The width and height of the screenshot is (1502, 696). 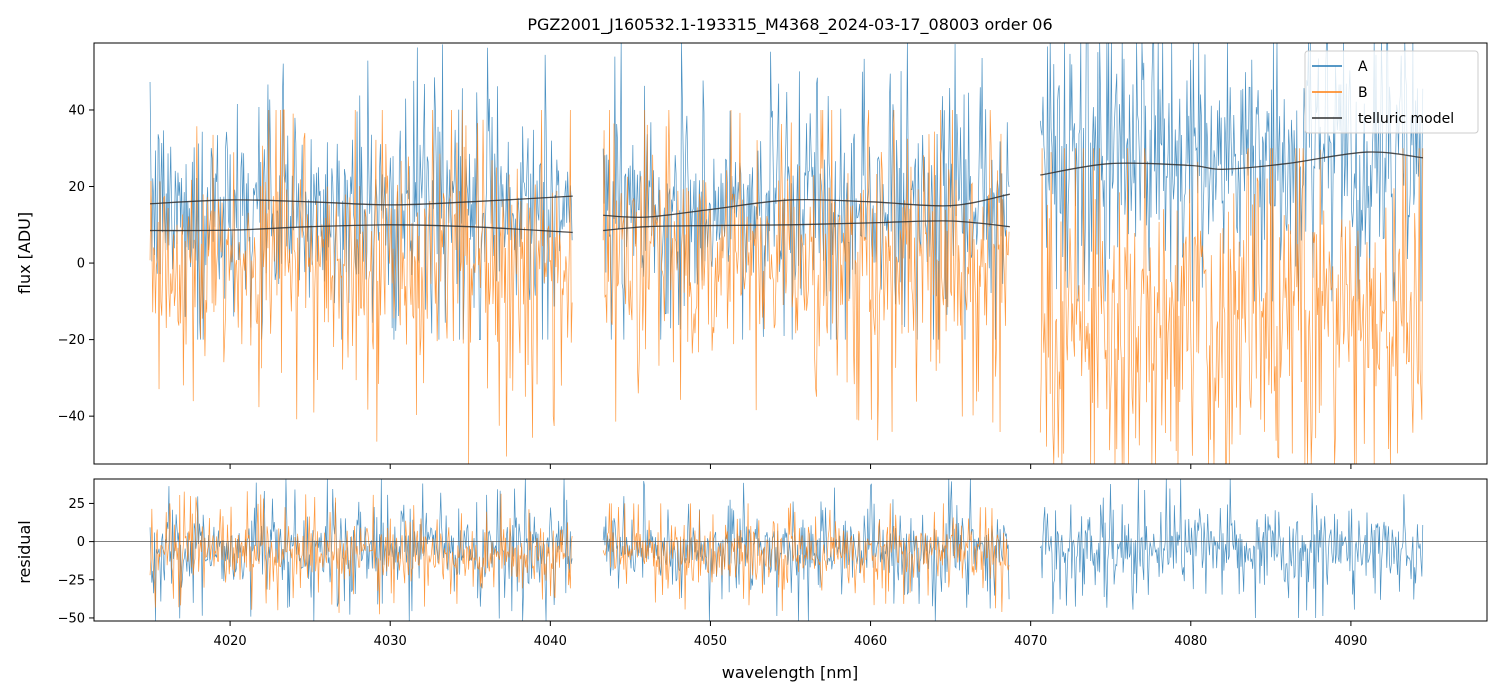 What do you see at coordinates (81, 264) in the screenshot?
I see `flux-y-tick-label: 0` at bounding box center [81, 264].